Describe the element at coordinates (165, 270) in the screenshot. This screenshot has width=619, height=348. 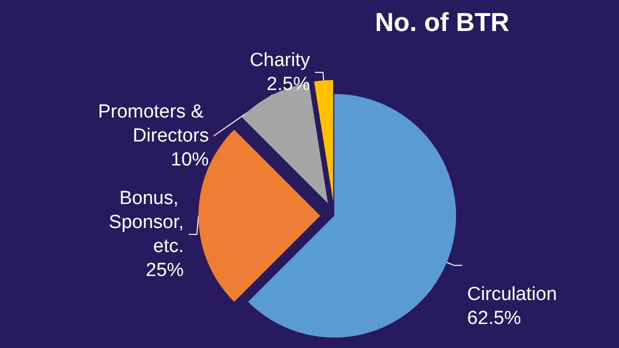
I see `data-label: 25%` at that location.